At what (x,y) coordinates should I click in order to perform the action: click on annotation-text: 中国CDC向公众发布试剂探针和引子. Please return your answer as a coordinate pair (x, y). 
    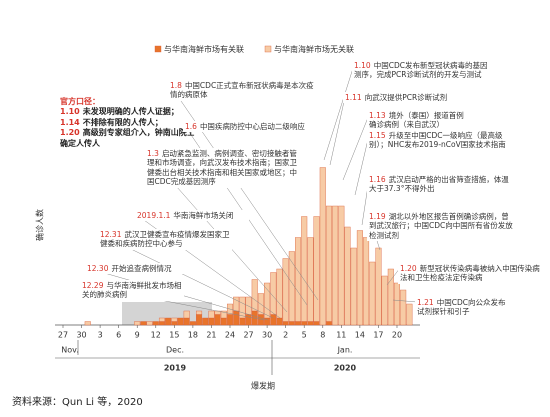
    Looking at the image, I should click on (461, 307).